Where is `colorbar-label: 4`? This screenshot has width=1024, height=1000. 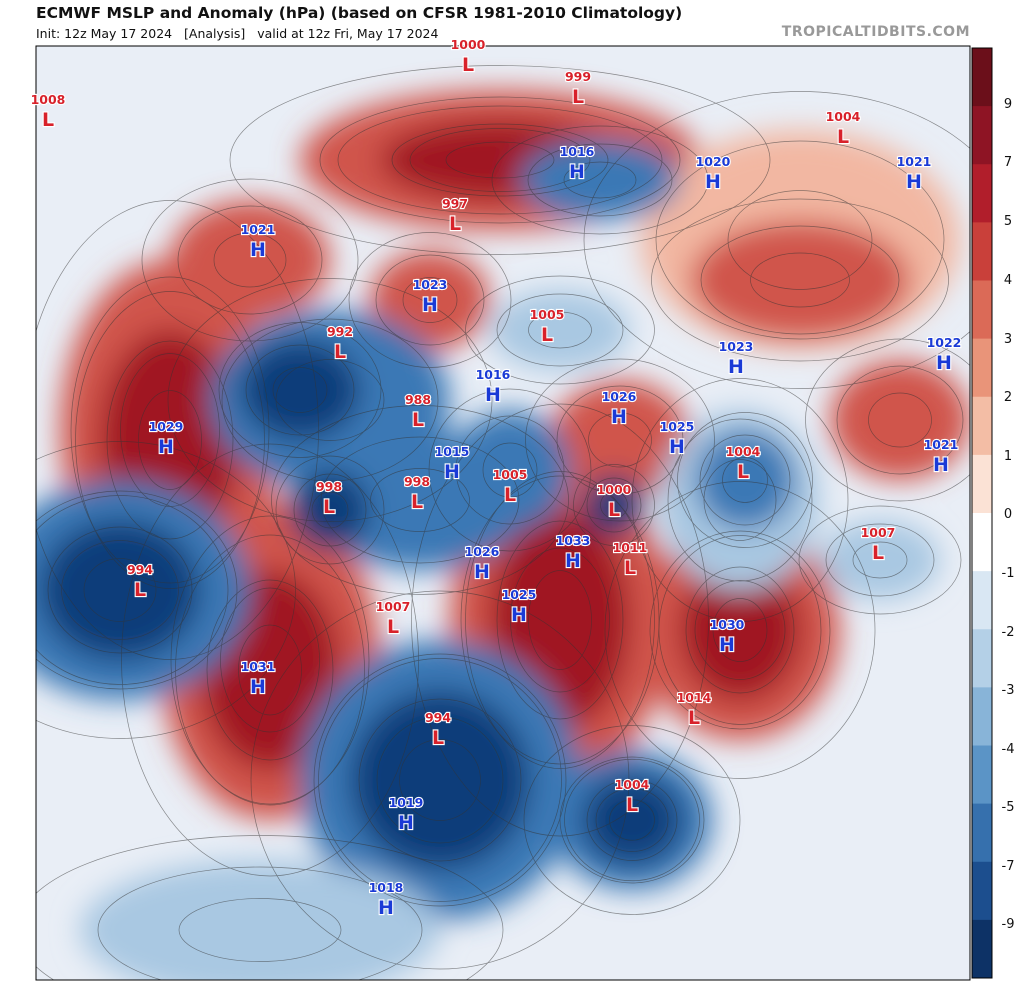
colorbar-label: 4 is located at coordinates (1008, 280).